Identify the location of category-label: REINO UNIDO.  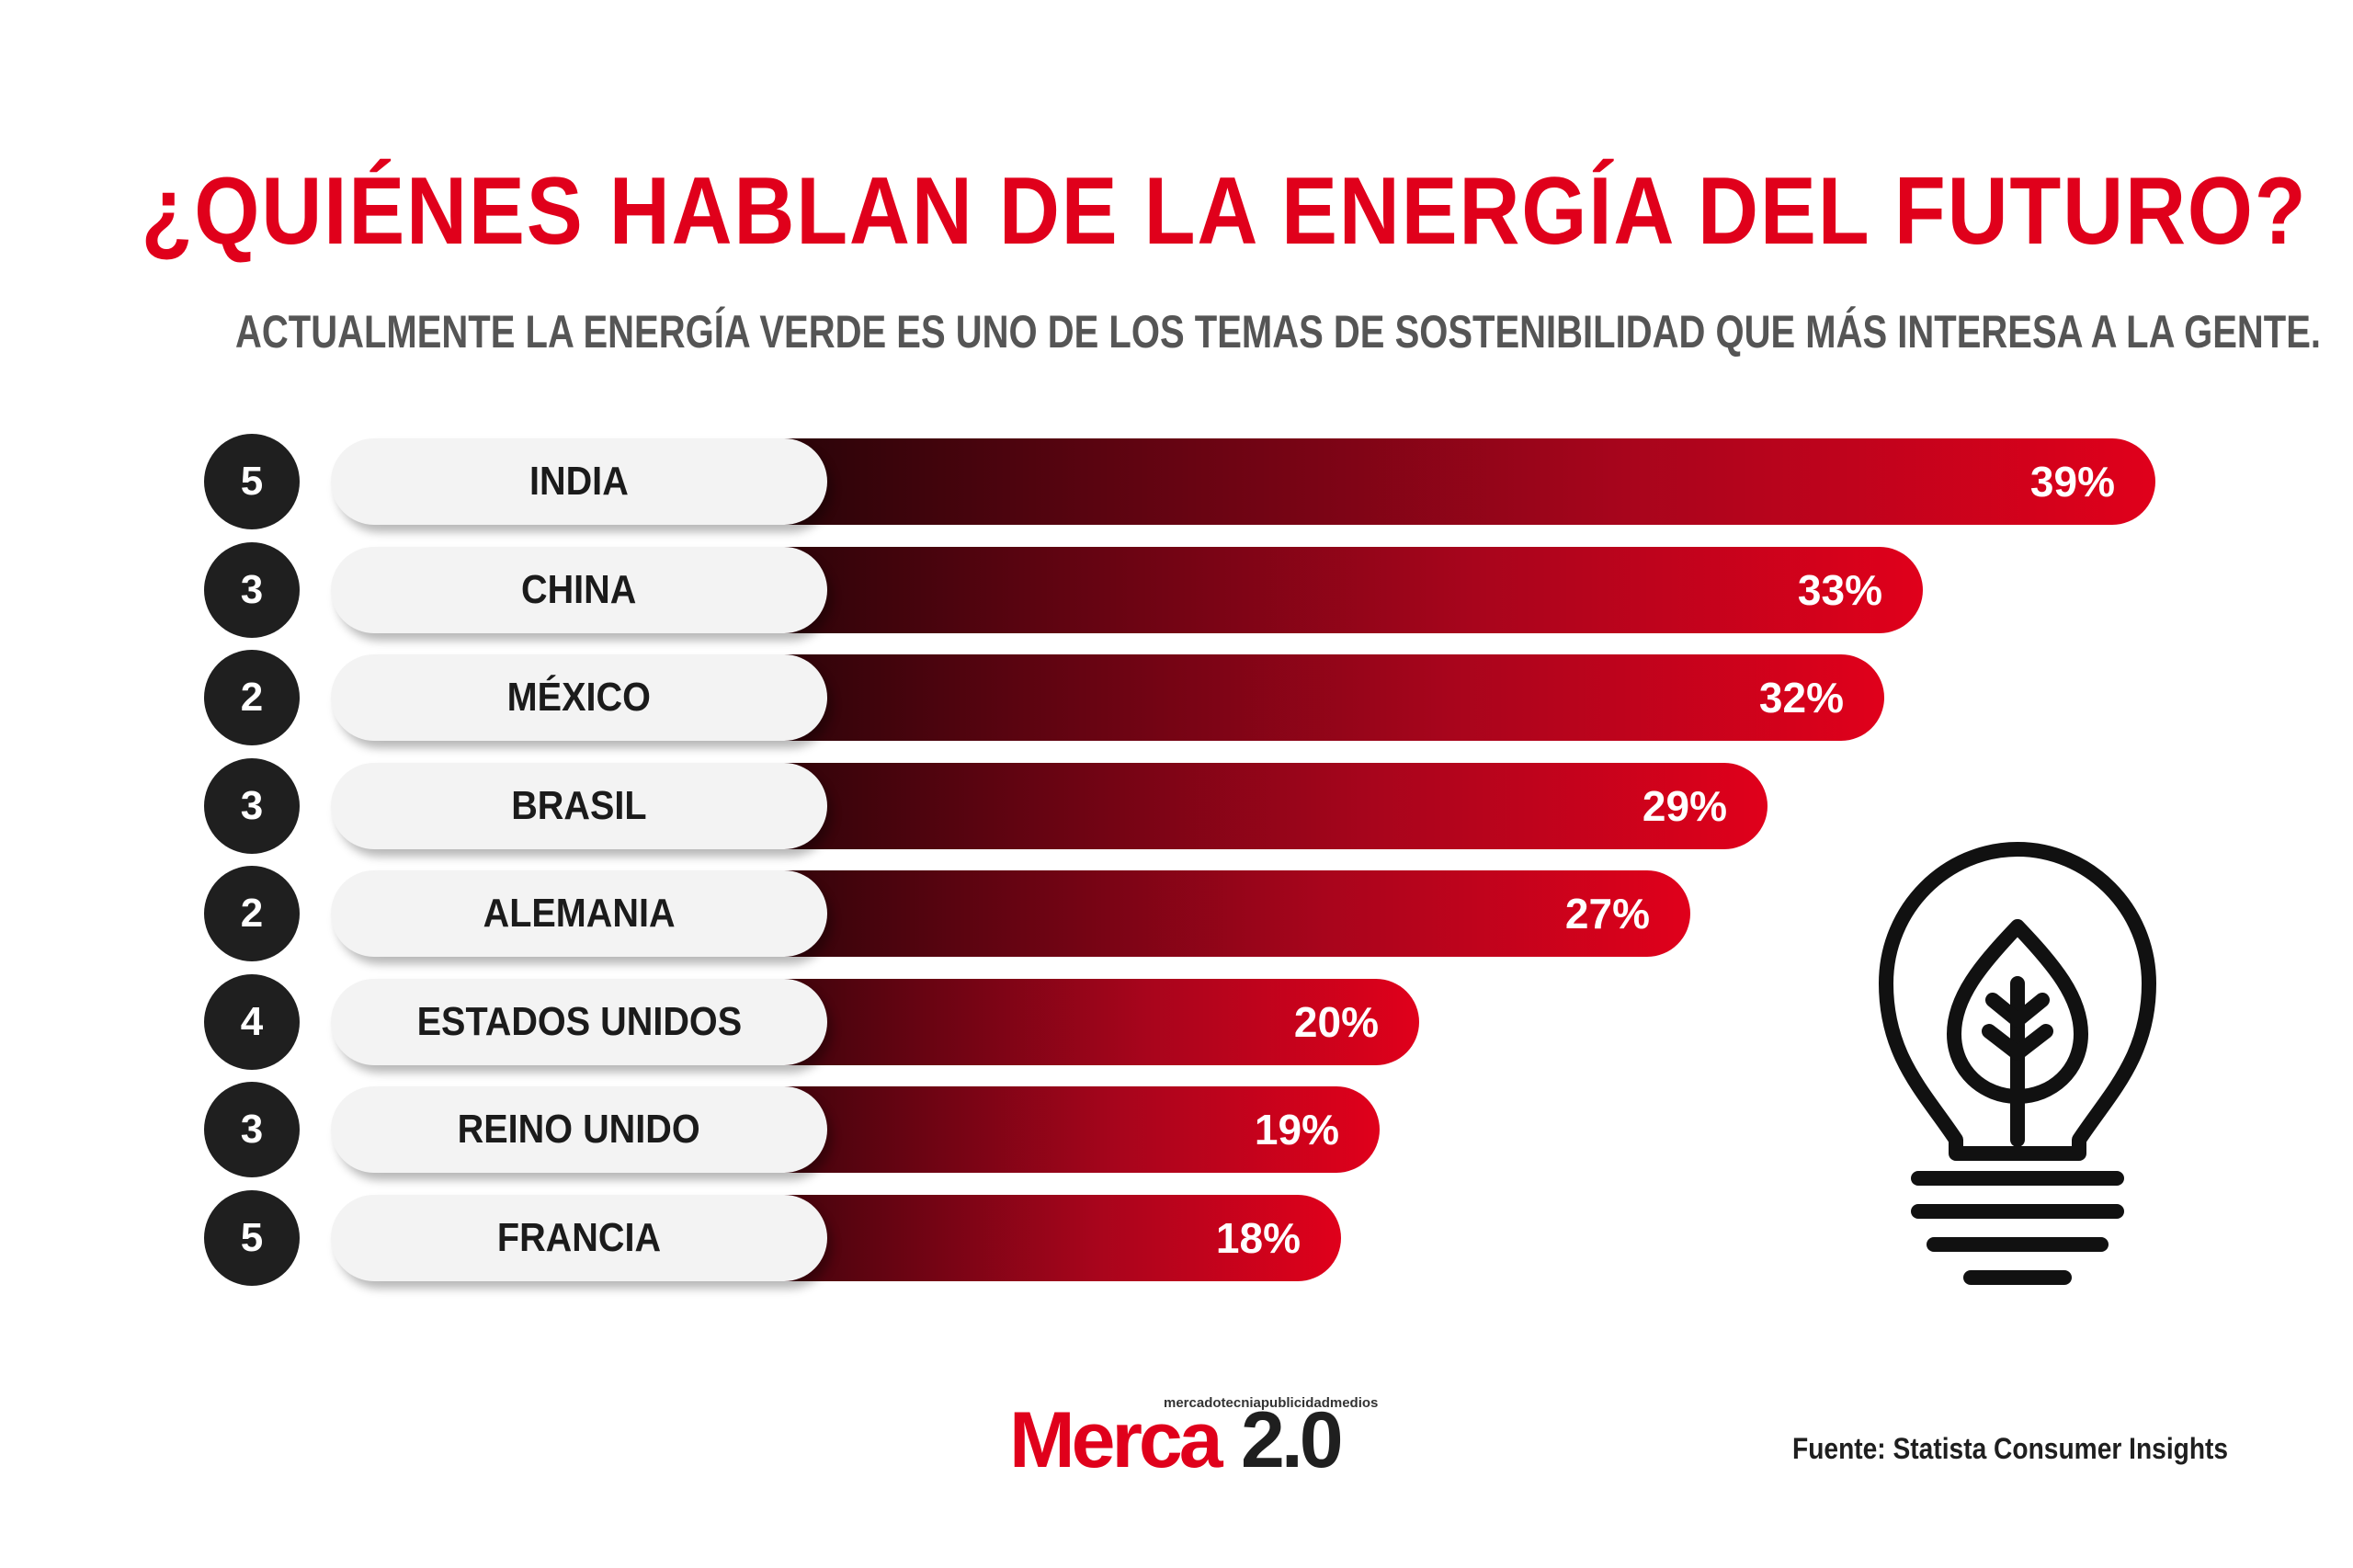
(579, 1129).